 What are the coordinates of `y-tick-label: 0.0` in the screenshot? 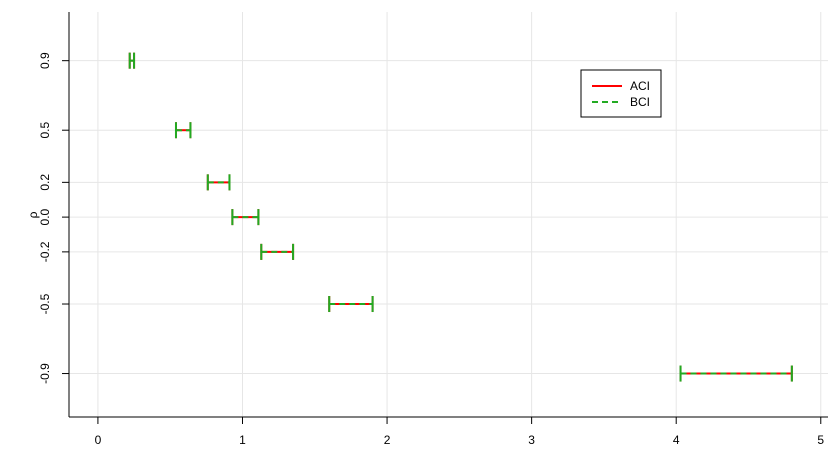 It's located at (45, 216).